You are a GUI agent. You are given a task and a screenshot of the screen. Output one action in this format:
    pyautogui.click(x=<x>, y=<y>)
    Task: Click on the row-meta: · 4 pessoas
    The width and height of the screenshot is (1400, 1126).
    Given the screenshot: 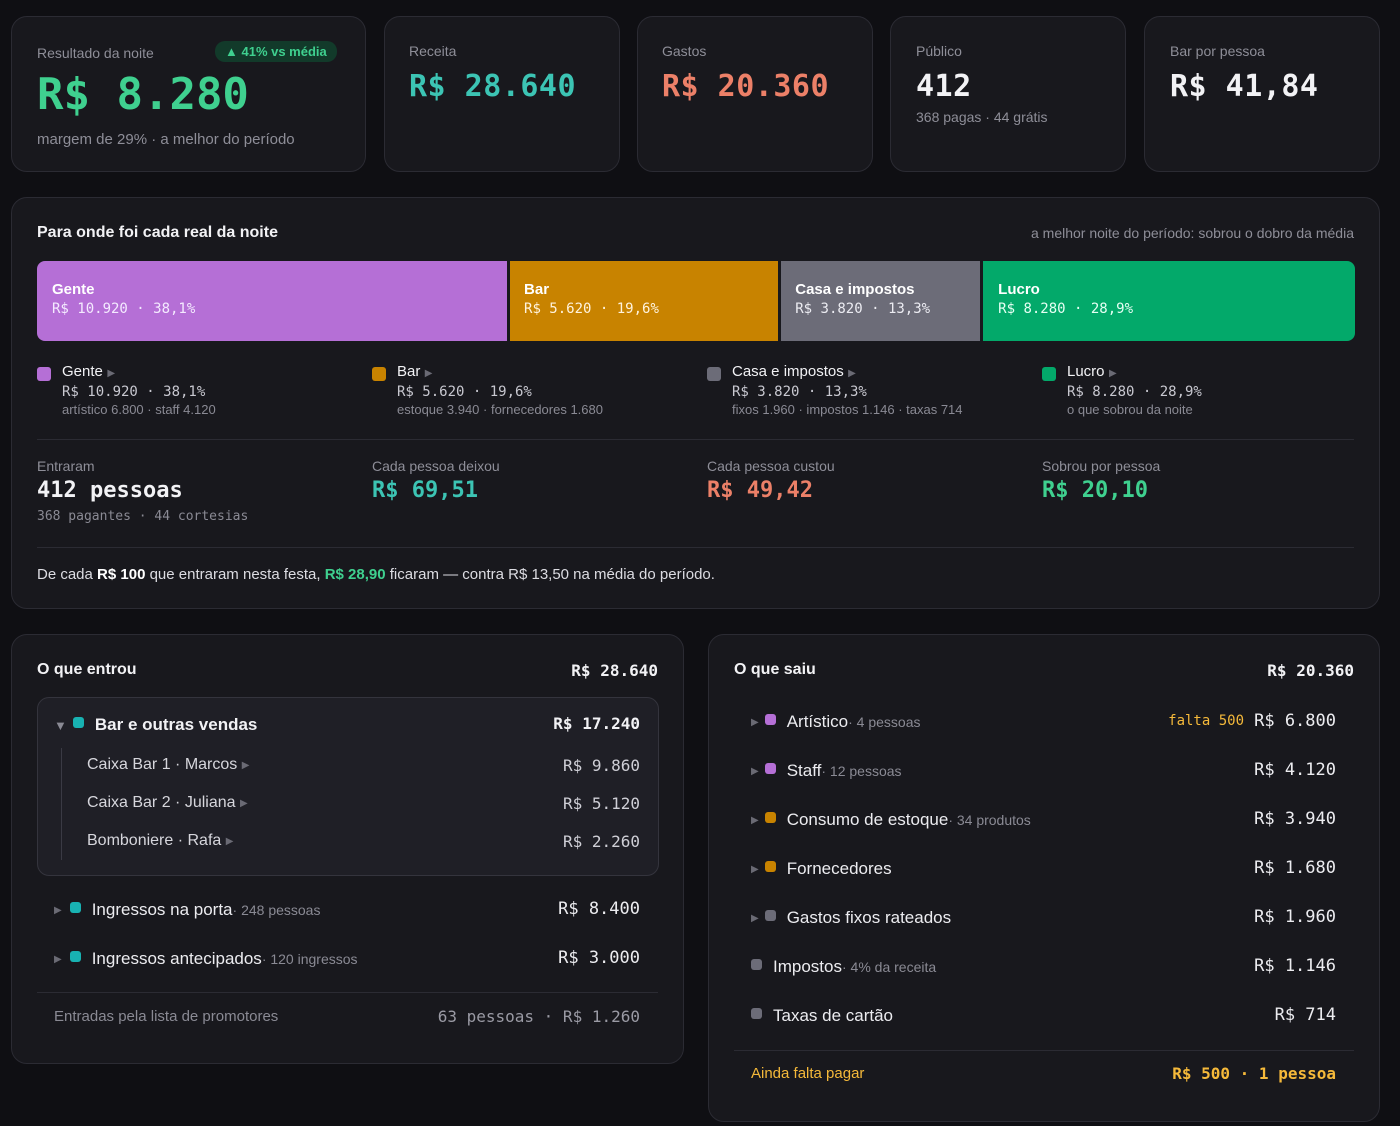 What is the action you would take?
    pyautogui.click(x=884, y=722)
    